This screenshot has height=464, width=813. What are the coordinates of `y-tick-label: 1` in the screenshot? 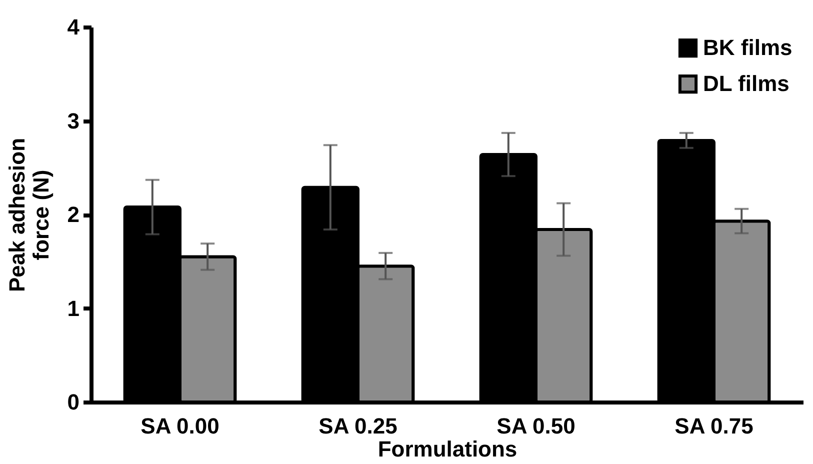 It's located at (73, 308).